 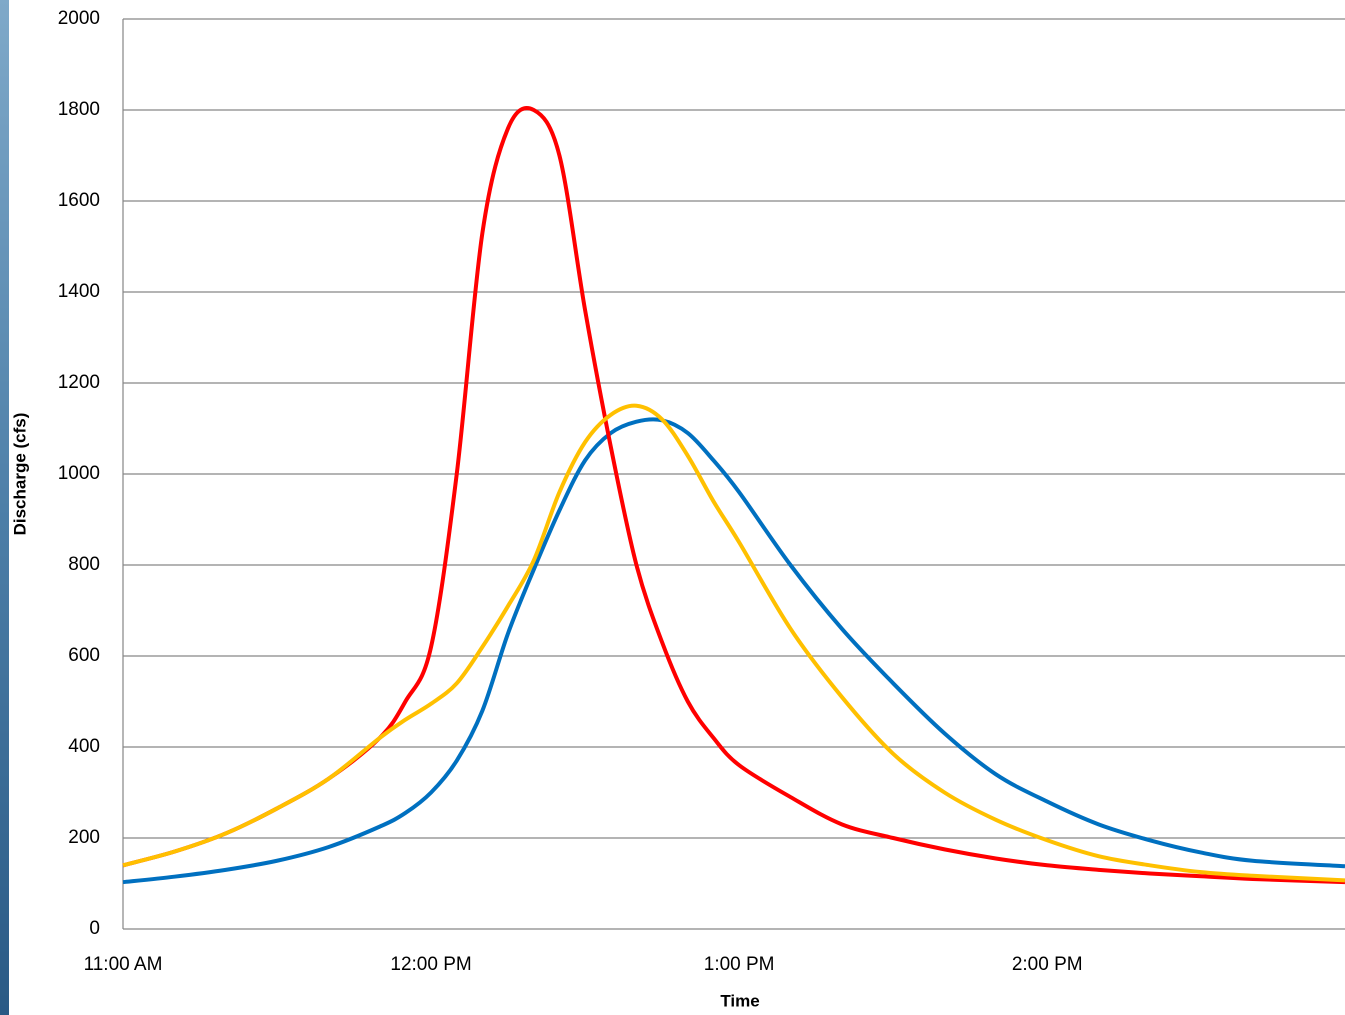 I want to click on y-tick-label: 1400, so click(x=79, y=291).